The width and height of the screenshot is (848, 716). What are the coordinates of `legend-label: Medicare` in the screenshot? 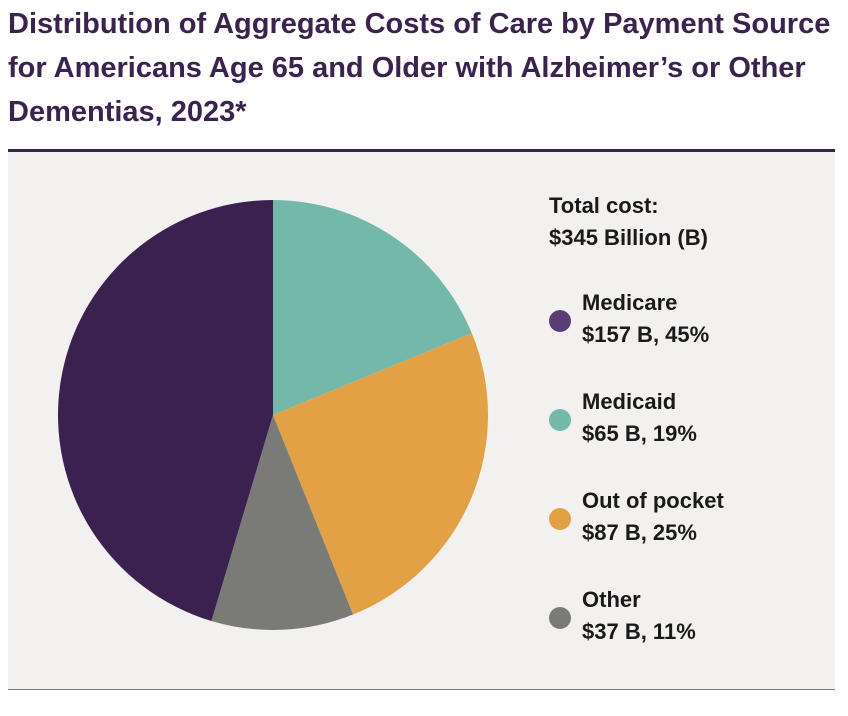 It's located at (630, 302).